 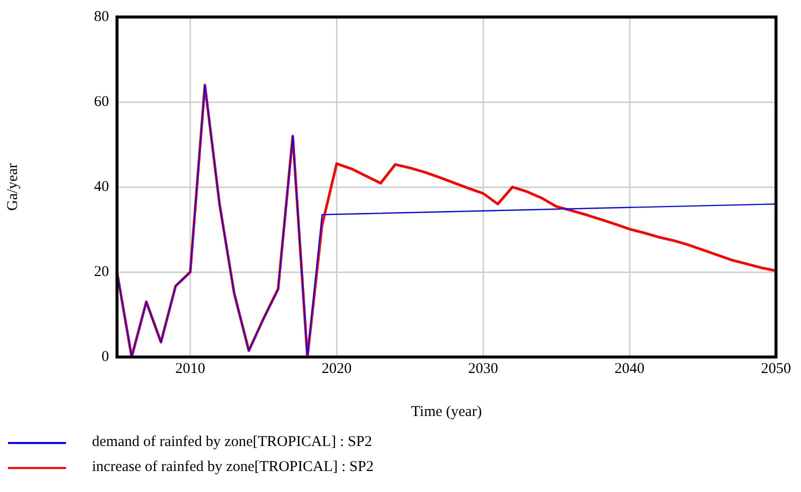 I want to click on y-tick-label: 0, so click(x=105, y=356).